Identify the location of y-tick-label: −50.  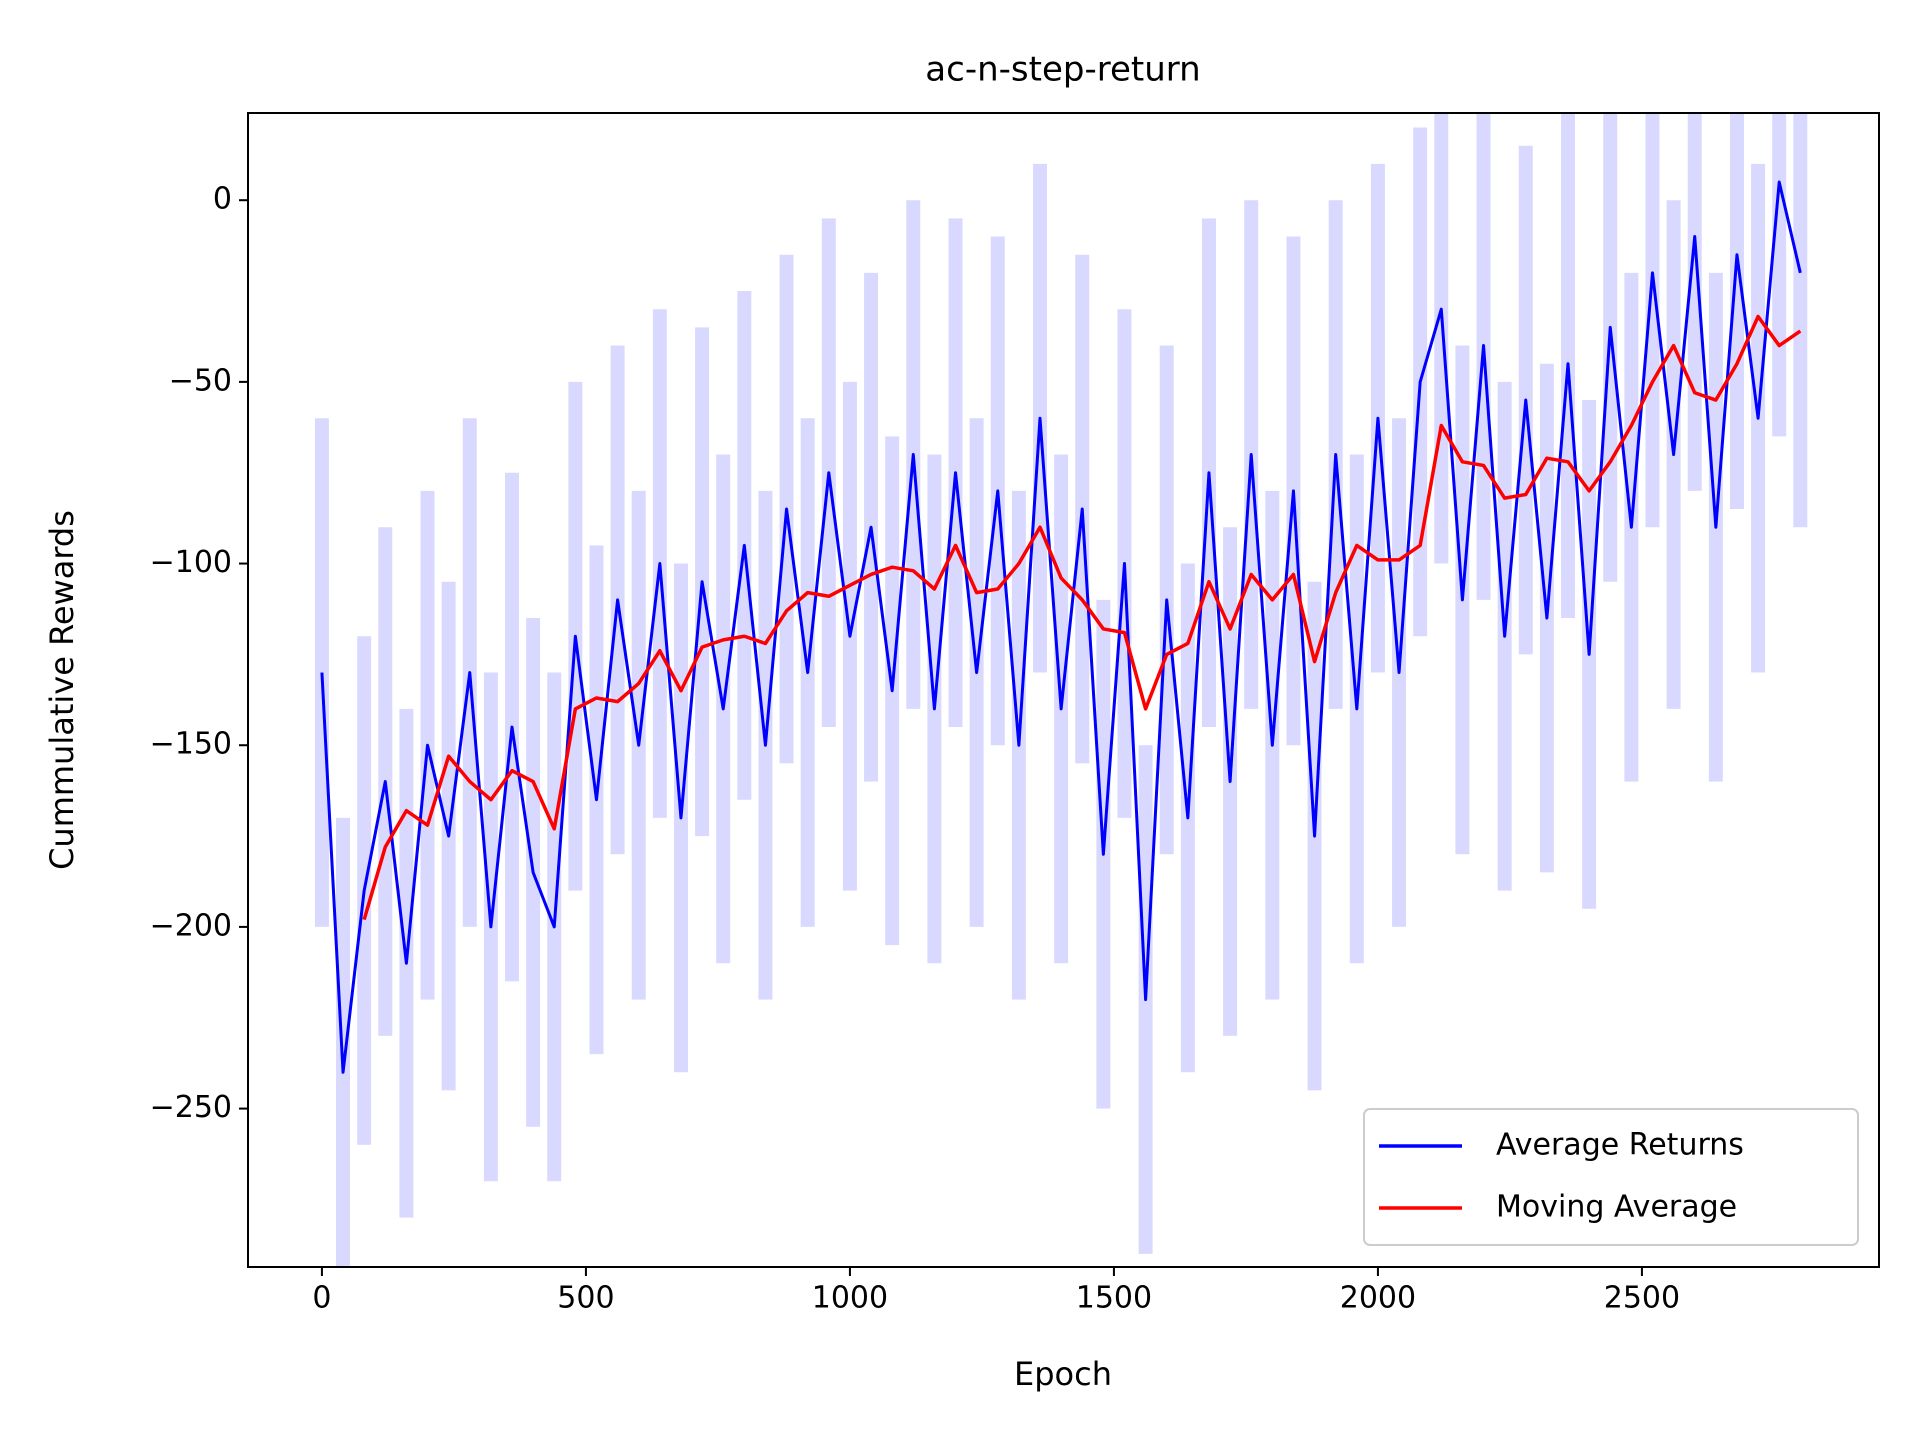
(200, 380).